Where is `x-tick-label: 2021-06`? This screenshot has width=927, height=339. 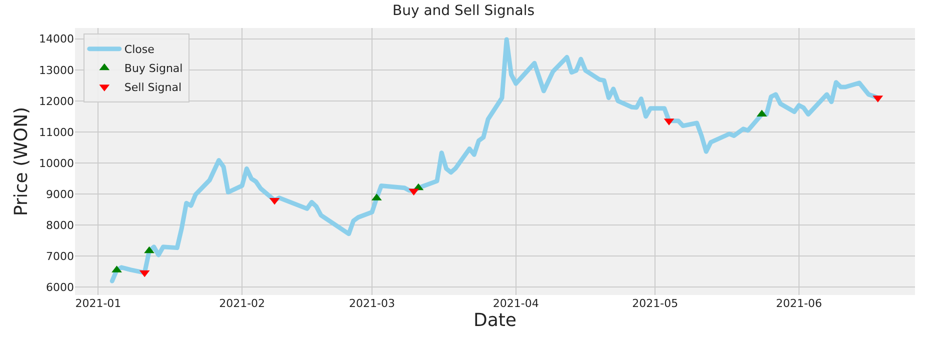
x-tick-label: 2021-06 is located at coordinates (799, 303).